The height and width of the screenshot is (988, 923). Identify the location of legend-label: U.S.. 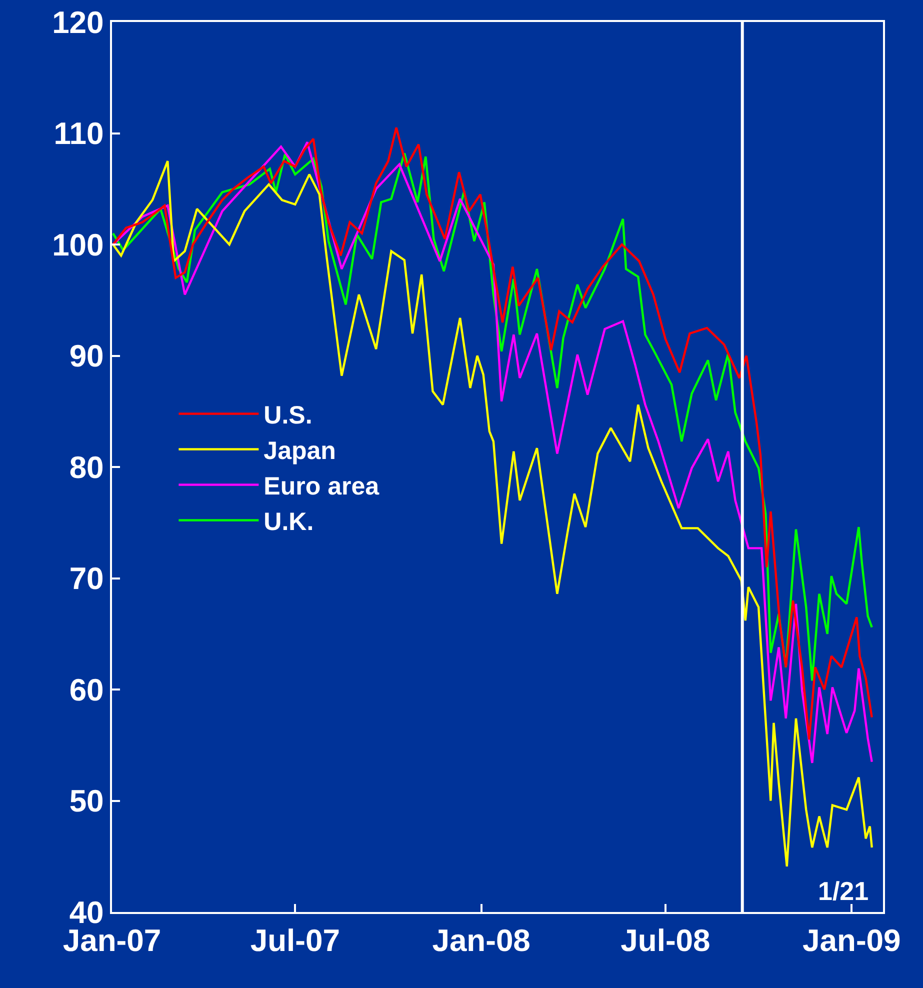
(288, 416).